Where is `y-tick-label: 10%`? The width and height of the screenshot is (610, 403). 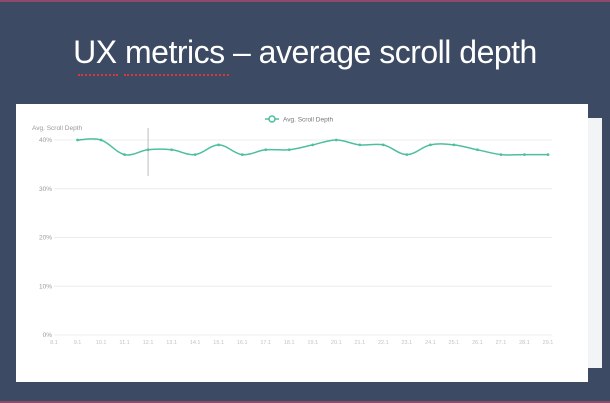
y-tick-label: 10% is located at coordinates (45, 286).